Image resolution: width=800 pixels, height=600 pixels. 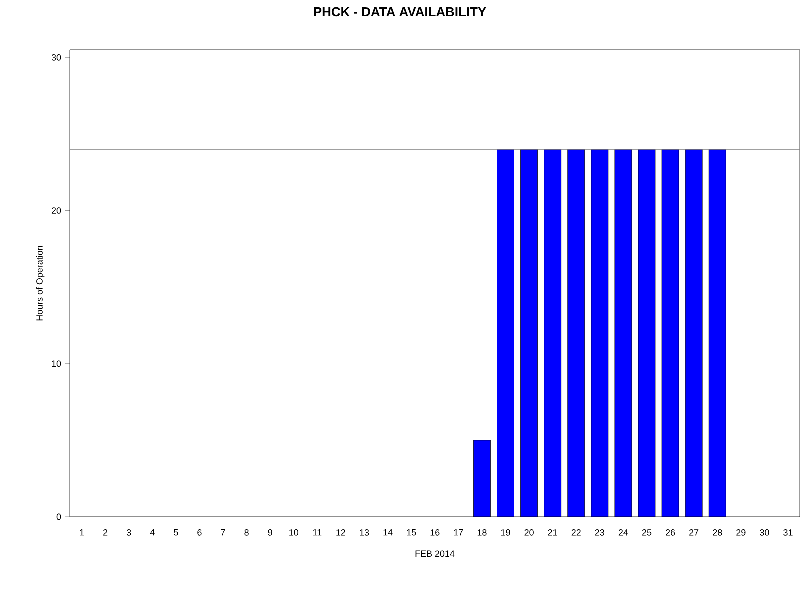 I want to click on x-tick-label: 16, so click(x=435, y=533).